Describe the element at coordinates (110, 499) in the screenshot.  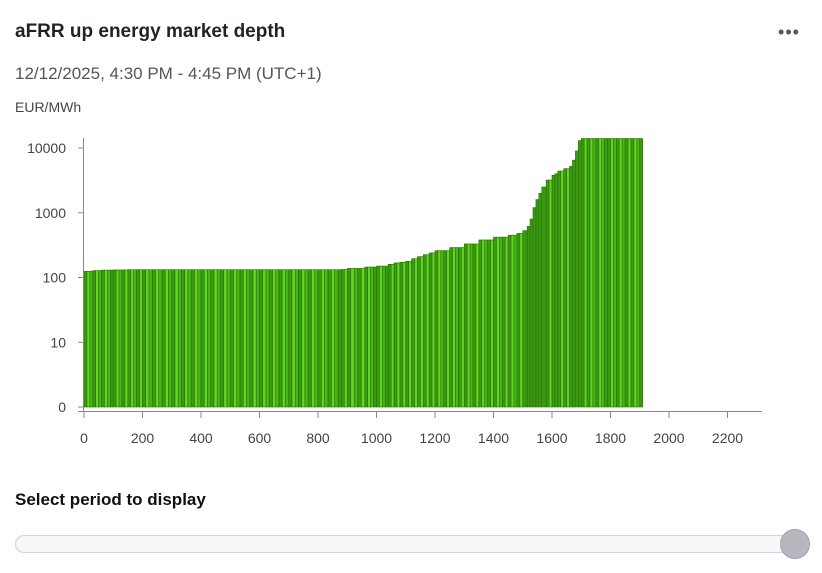
I see `select-period-label: Select period to display` at that location.